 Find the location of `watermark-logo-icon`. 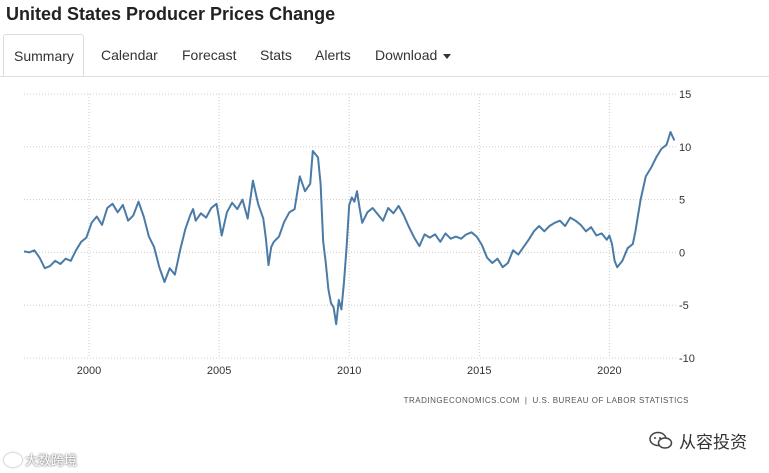

watermark-logo-icon is located at coordinates (13, 459).